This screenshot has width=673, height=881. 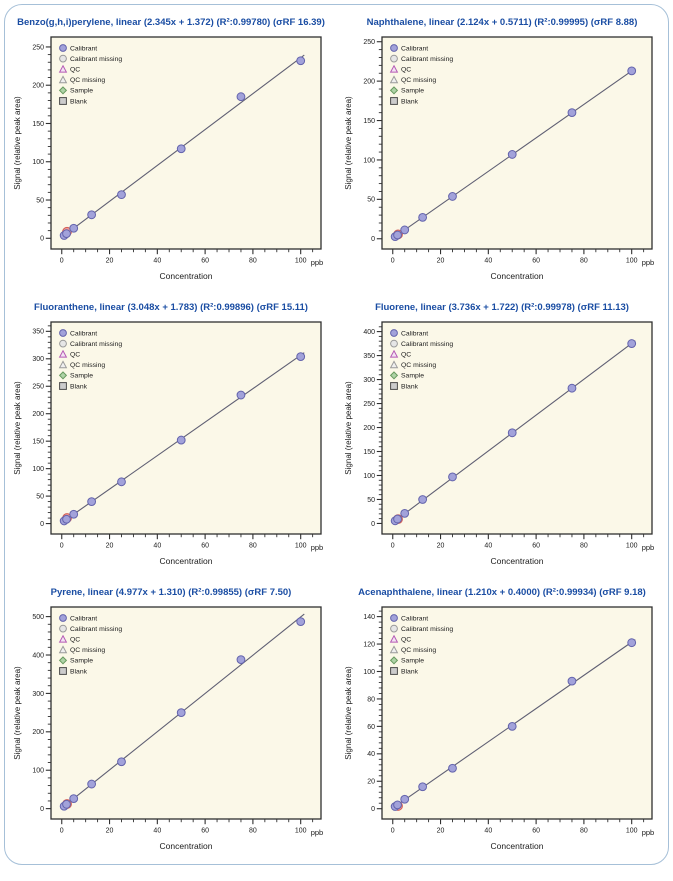 I want to click on x-tick-label: 80, so click(x=253, y=261).